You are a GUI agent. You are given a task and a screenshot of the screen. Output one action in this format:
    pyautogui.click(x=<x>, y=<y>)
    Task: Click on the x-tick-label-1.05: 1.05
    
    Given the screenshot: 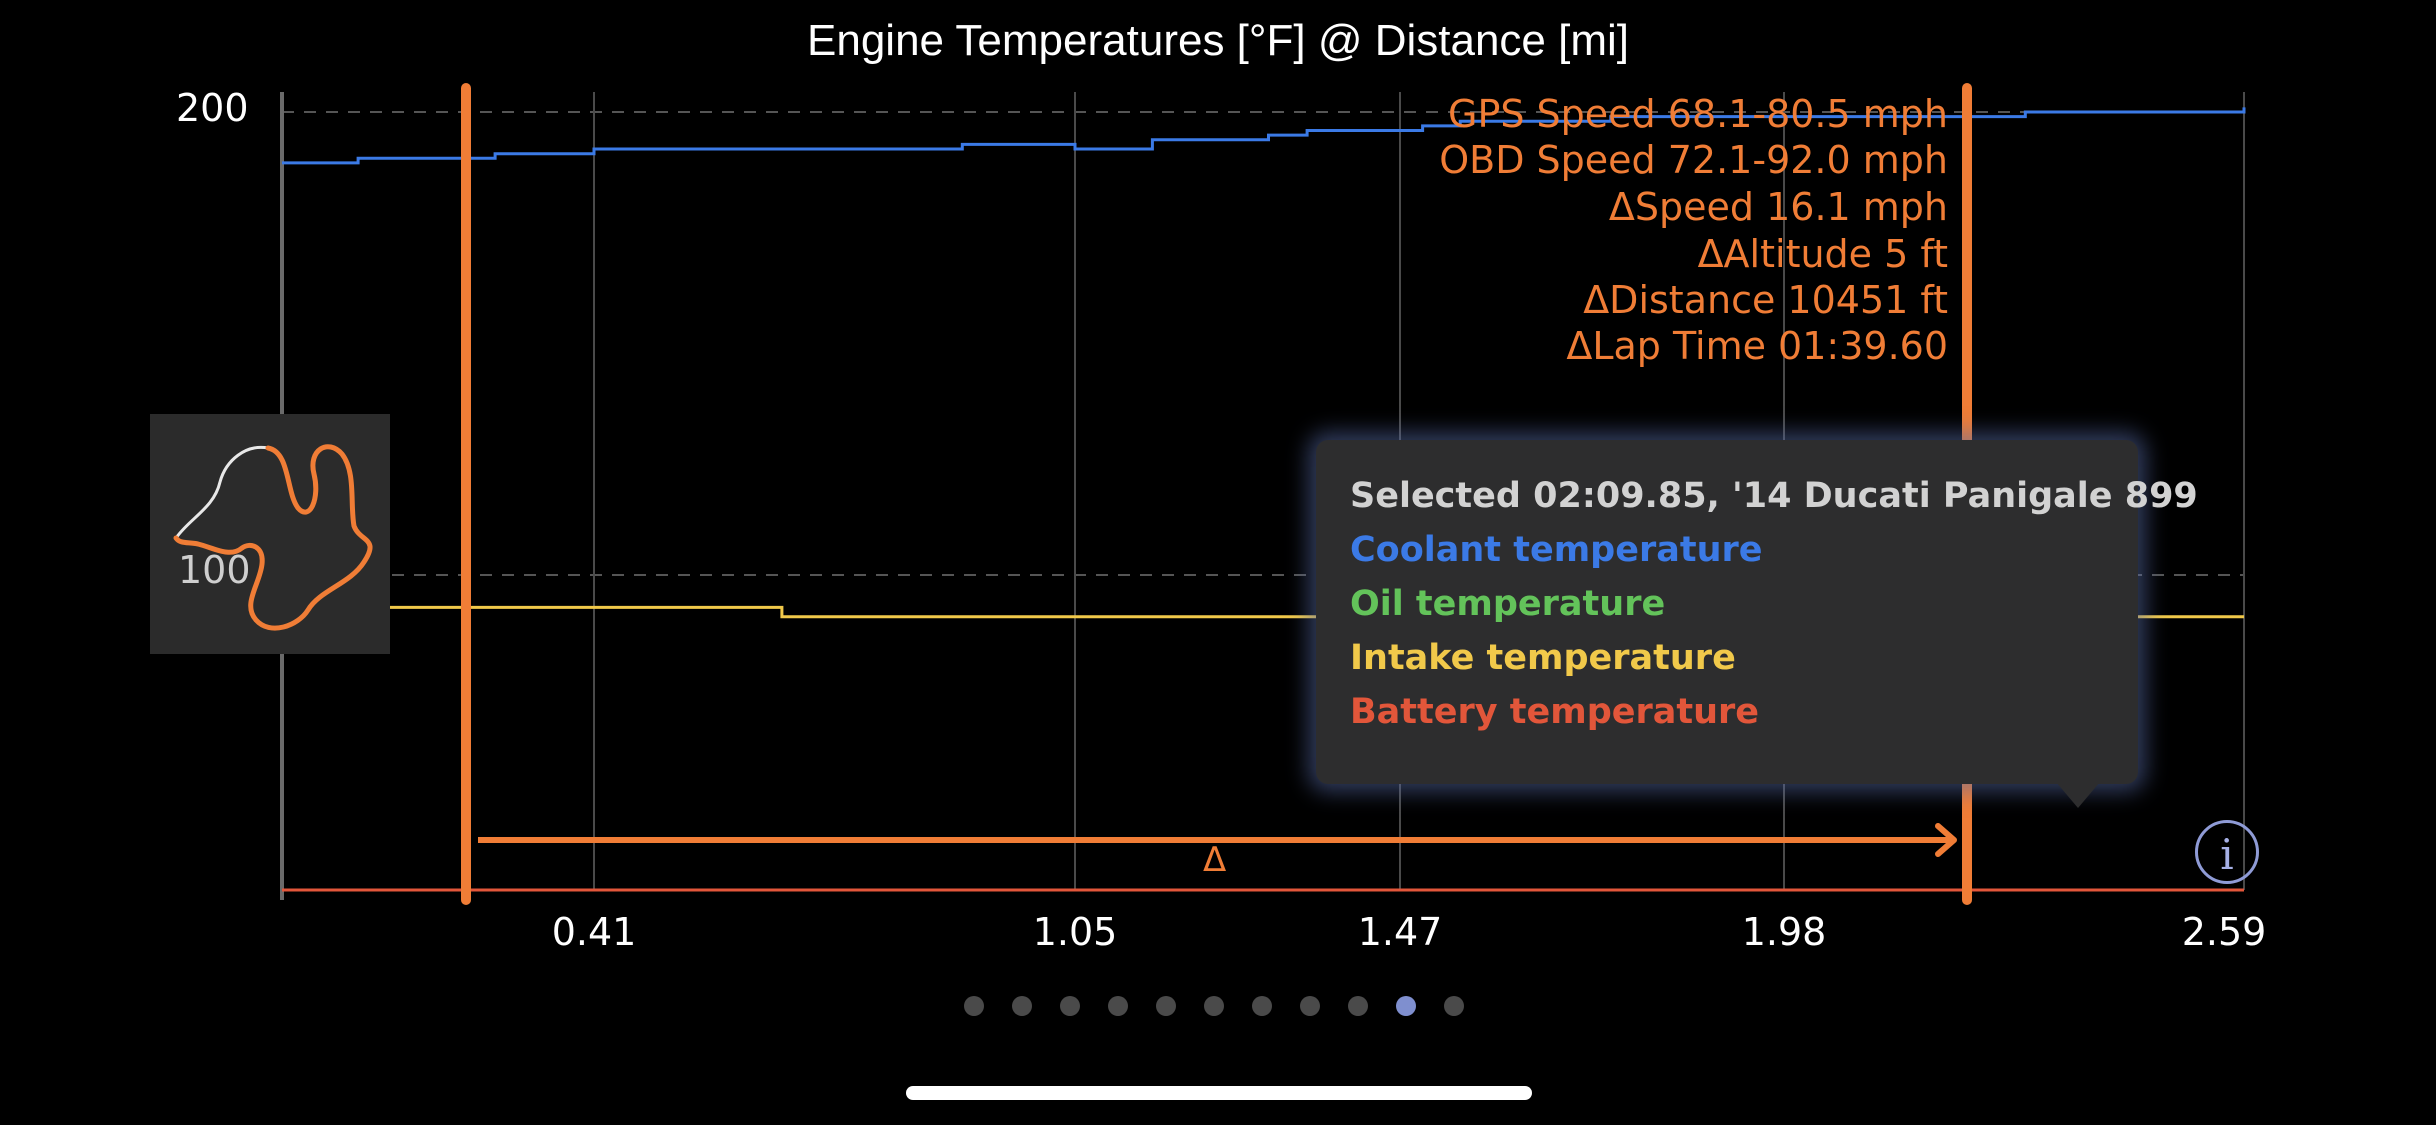 What is the action you would take?
    pyautogui.click(x=1075, y=932)
    